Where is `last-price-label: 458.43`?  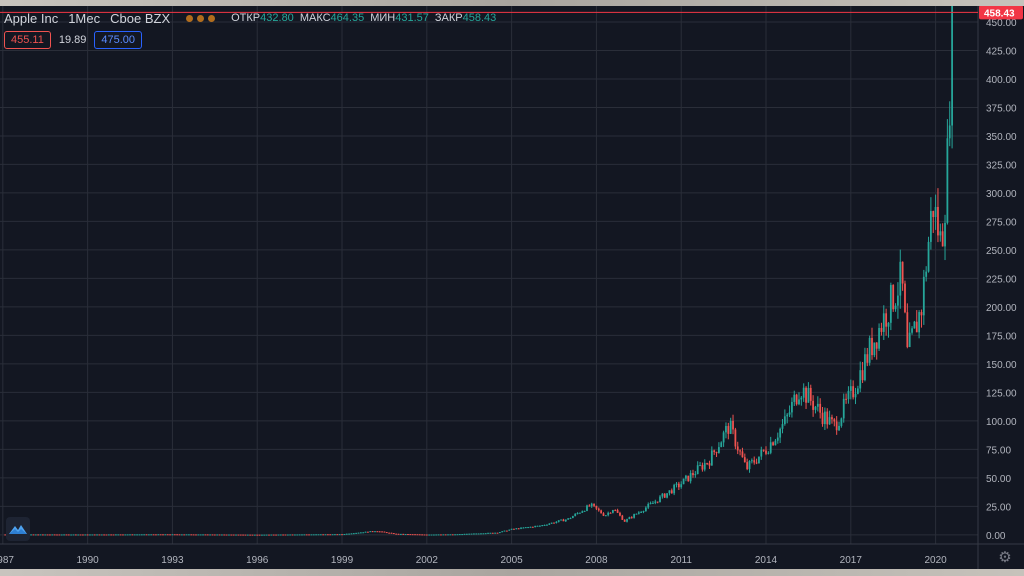 last-price-label: 458.43 is located at coordinates (999, 13).